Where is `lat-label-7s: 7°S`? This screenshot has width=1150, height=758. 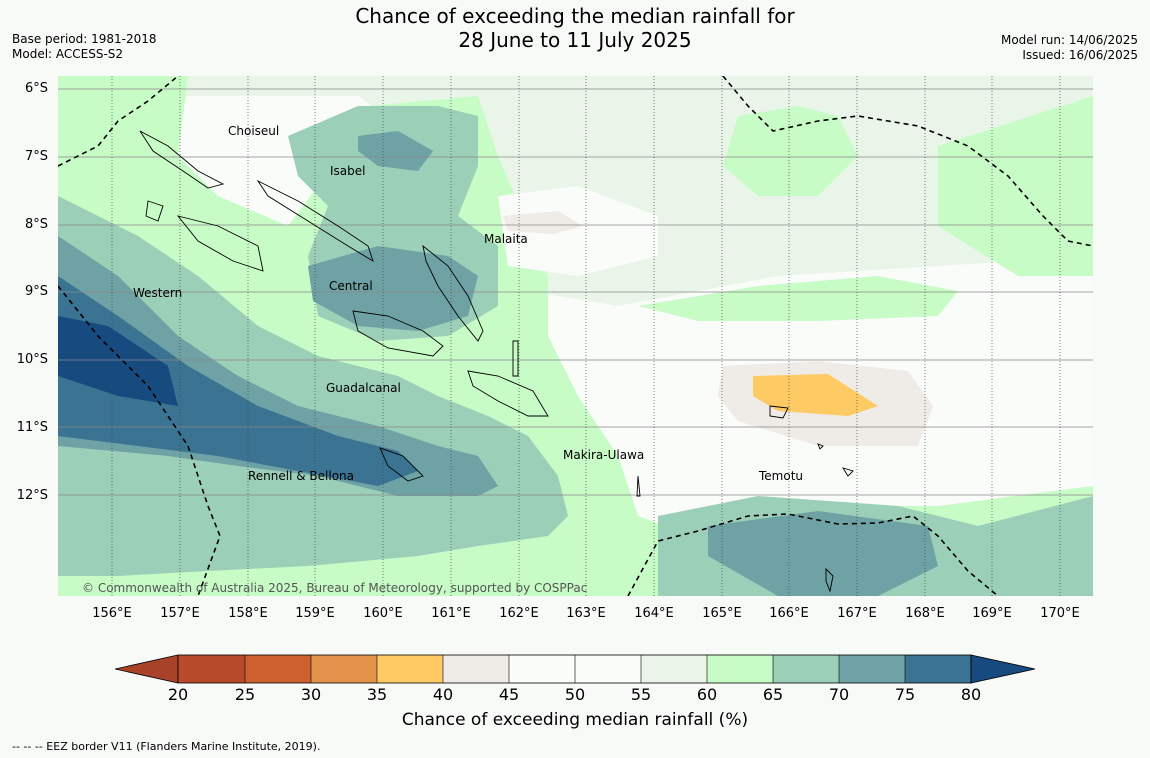 lat-label-7s: 7°S is located at coordinates (36, 156).